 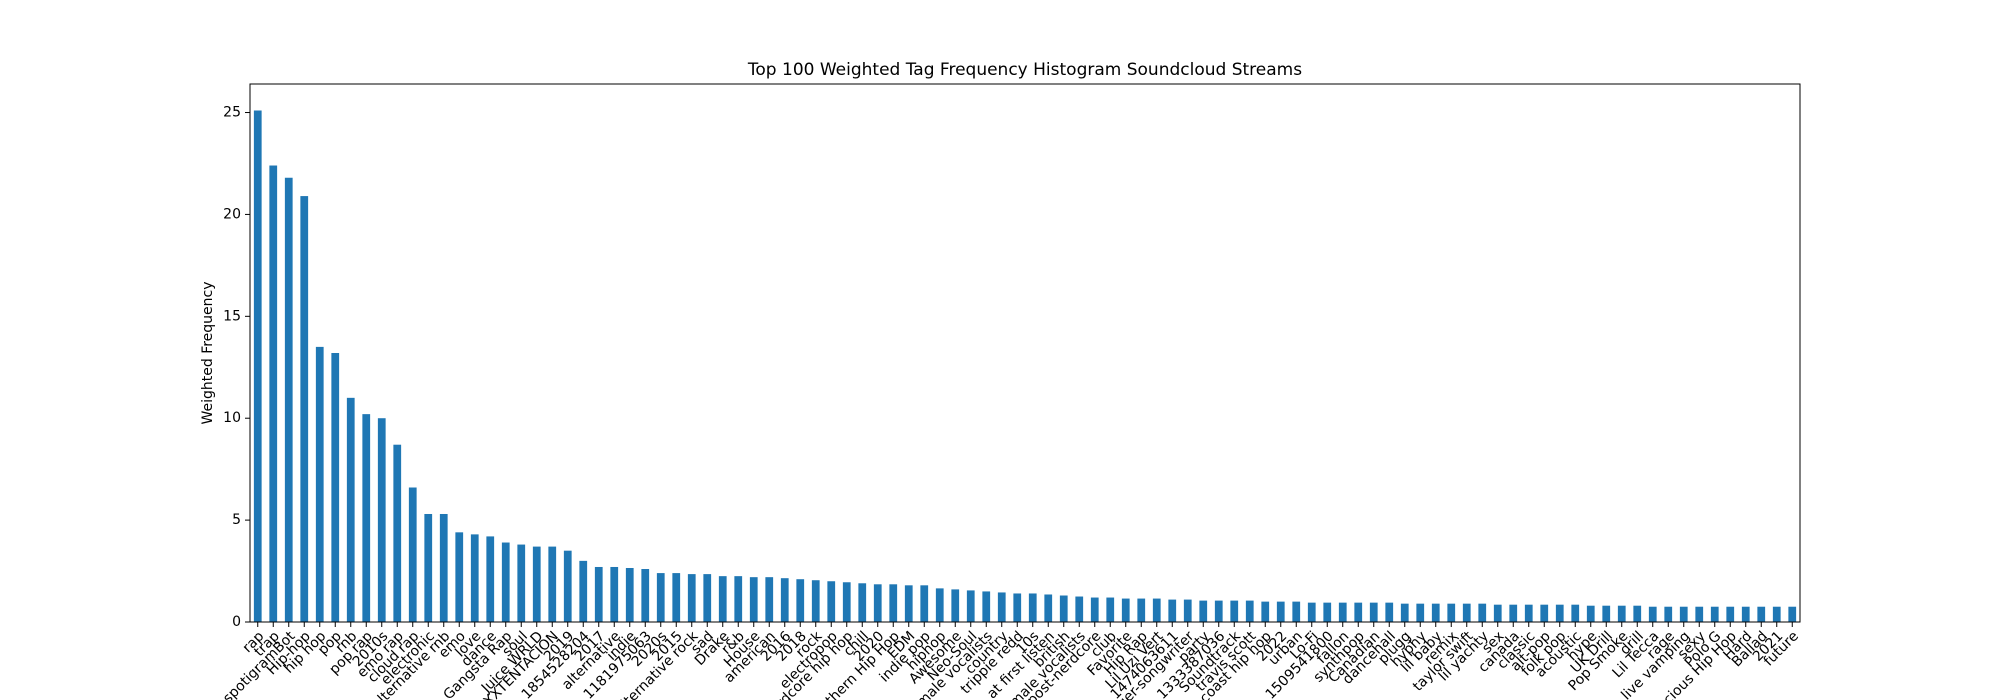 What do you see at coordinates (232, 418) in the screenshot?
I see `y-tick-label: 10` at bounding box center [232, 418].